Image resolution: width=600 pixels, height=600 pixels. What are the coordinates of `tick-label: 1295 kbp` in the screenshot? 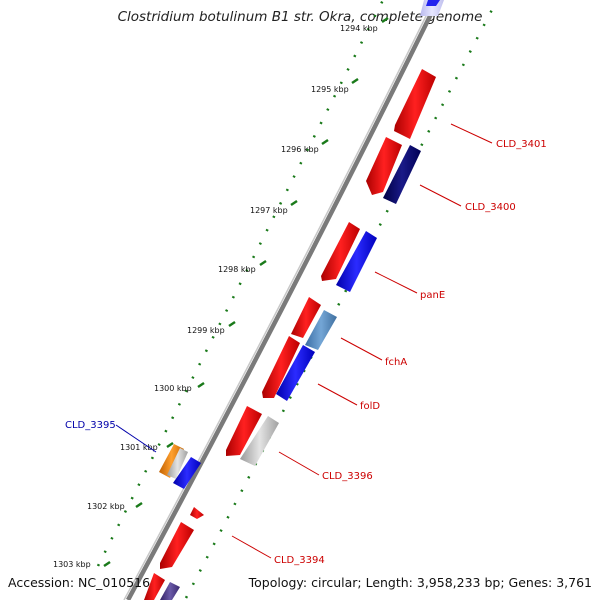 It's located at (330, 89).